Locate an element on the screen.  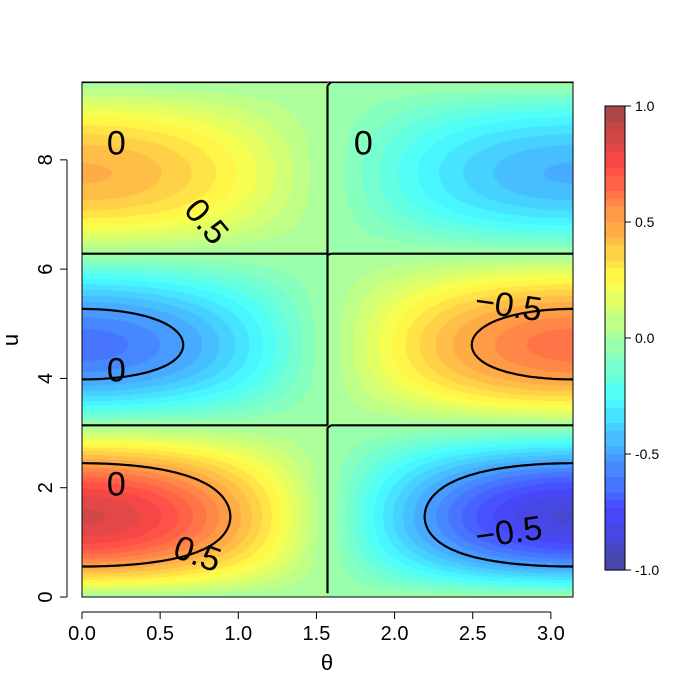
x-axis: 0.0 0.5 1.0 1.5 2.0 2.5 3.0 is located at coordinates (316, 628).